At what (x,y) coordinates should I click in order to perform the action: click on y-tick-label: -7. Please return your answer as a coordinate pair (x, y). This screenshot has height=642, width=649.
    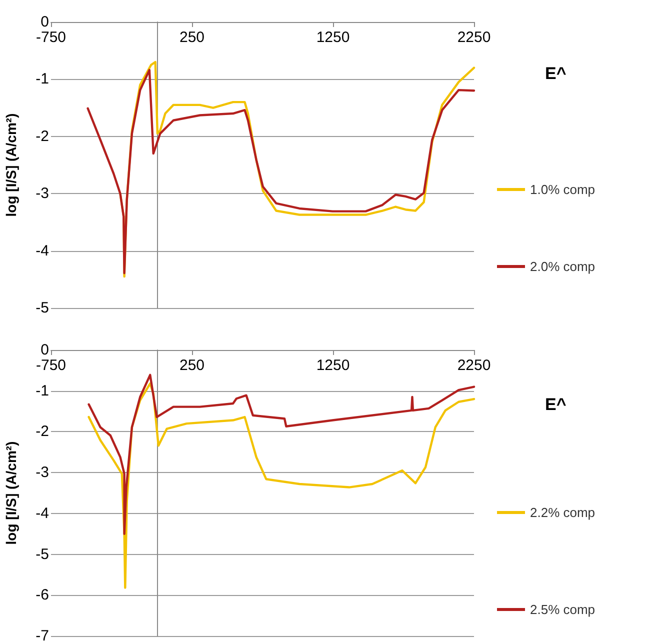
    Looking at the image, I should click on (42, 635).